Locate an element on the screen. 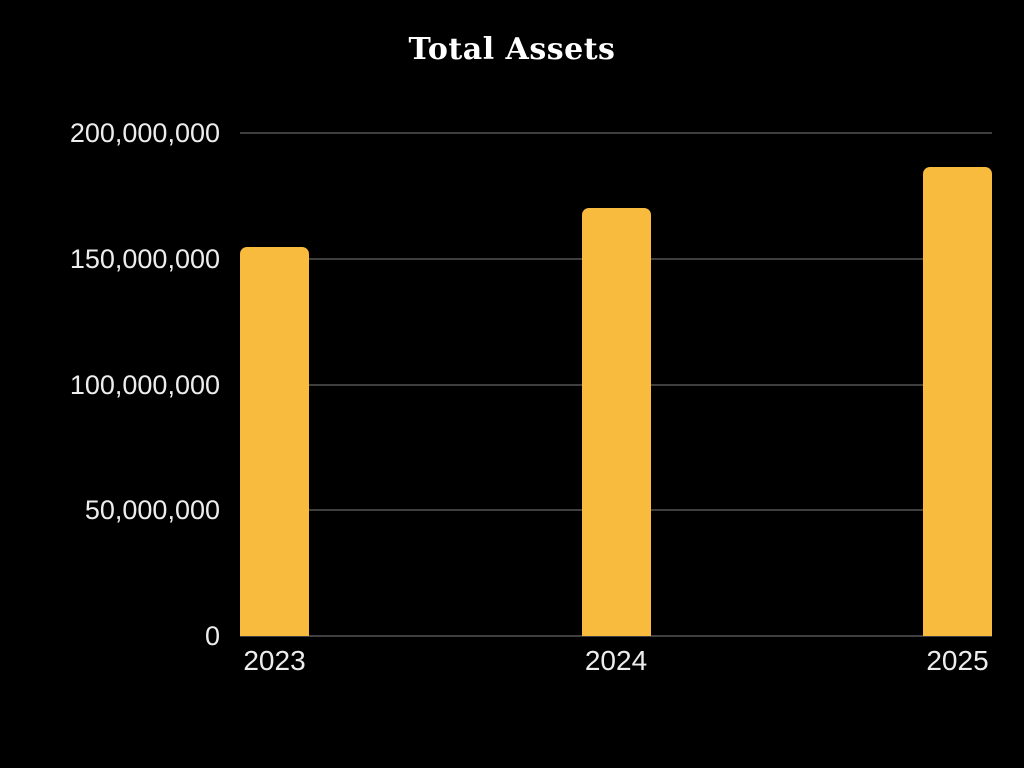 The width and height of the screenshot is (1024, 768). x-axis-tick-label: 2024 is located at coordinates (616, 660).